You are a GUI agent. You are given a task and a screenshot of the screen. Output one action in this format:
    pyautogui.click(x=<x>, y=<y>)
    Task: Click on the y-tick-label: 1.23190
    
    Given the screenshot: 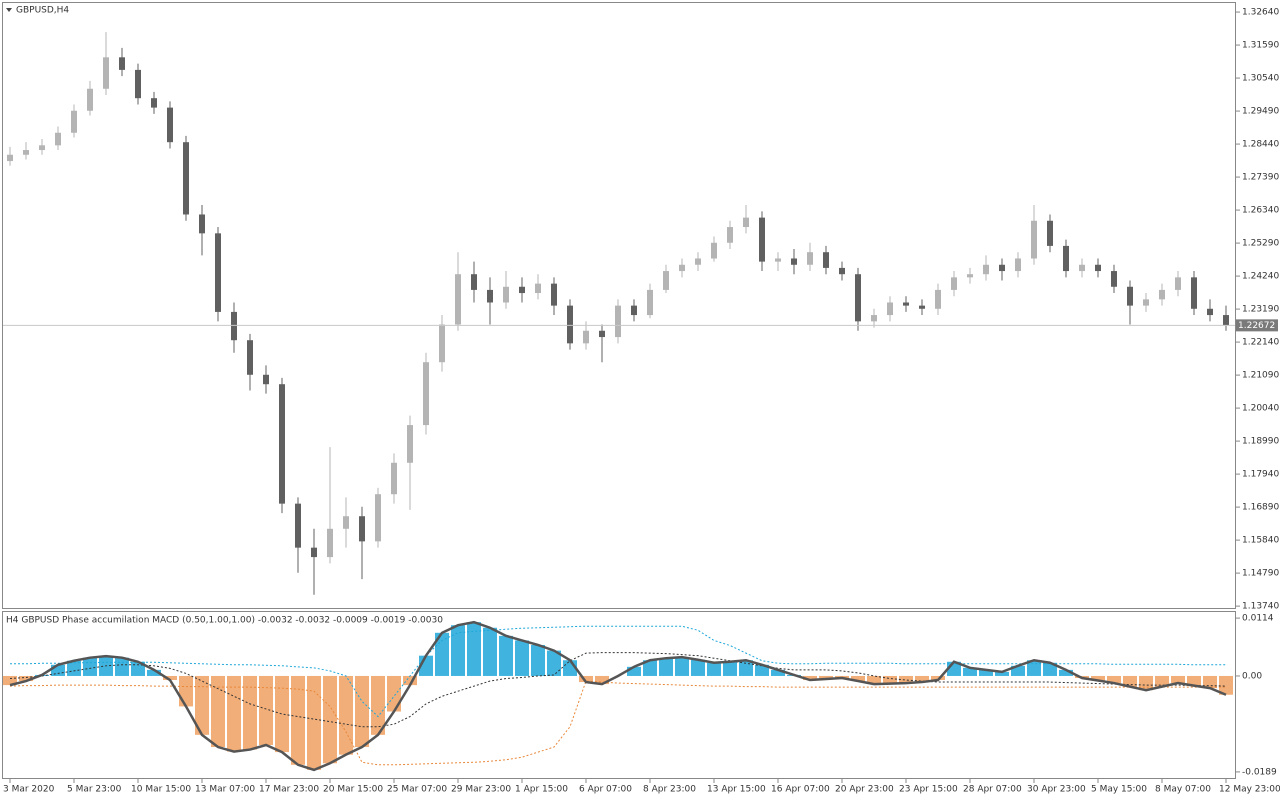 What is the action you would take?
    pyautogui.click(x=1260, y=310)
    